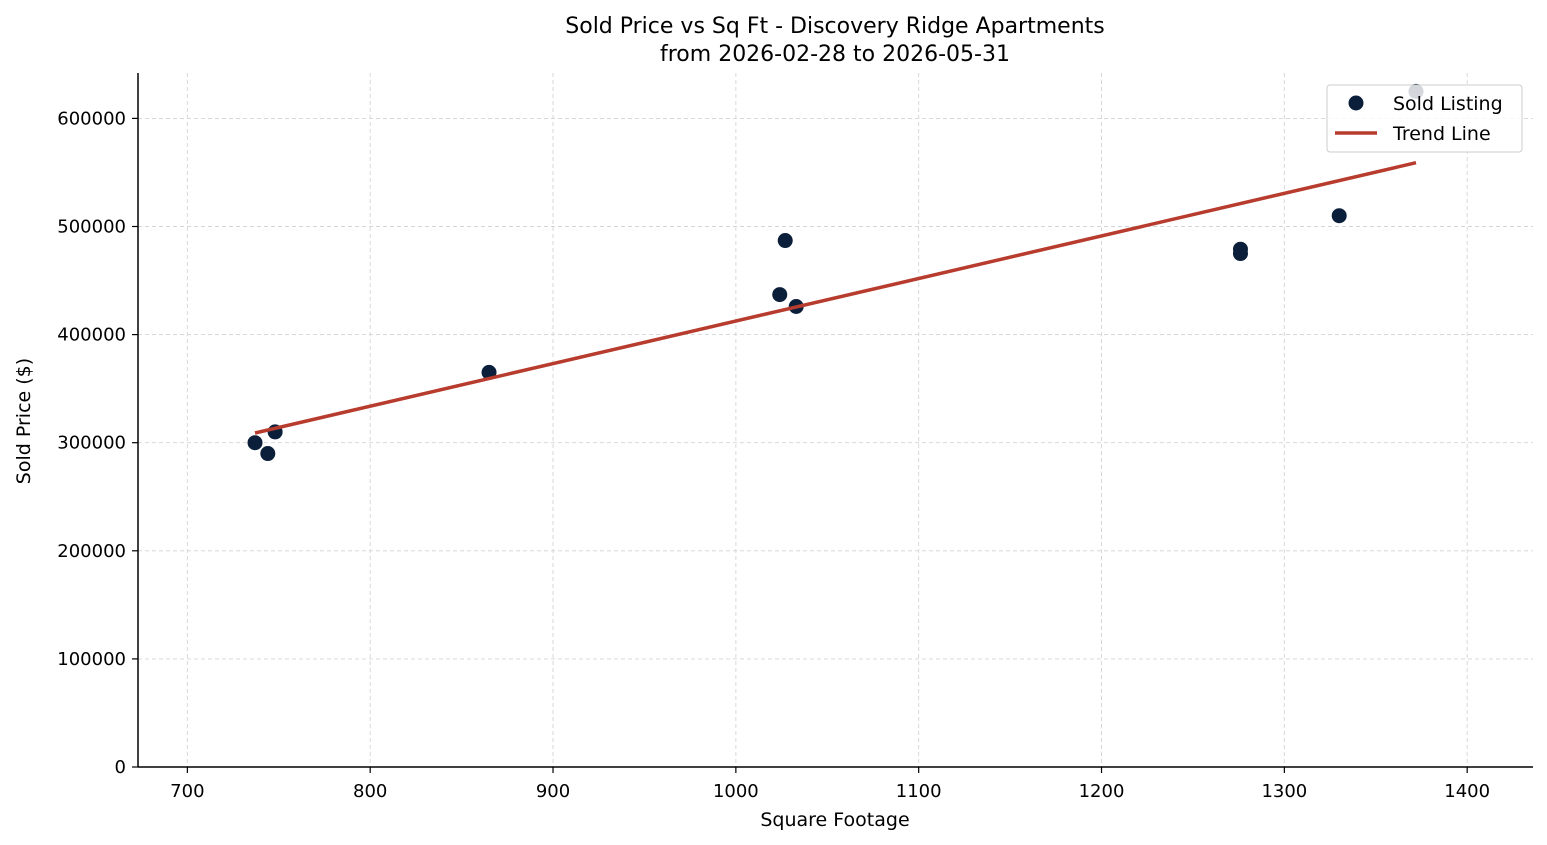  I want to click on y-axis-label: Sold Price ($), so click(24, 421).